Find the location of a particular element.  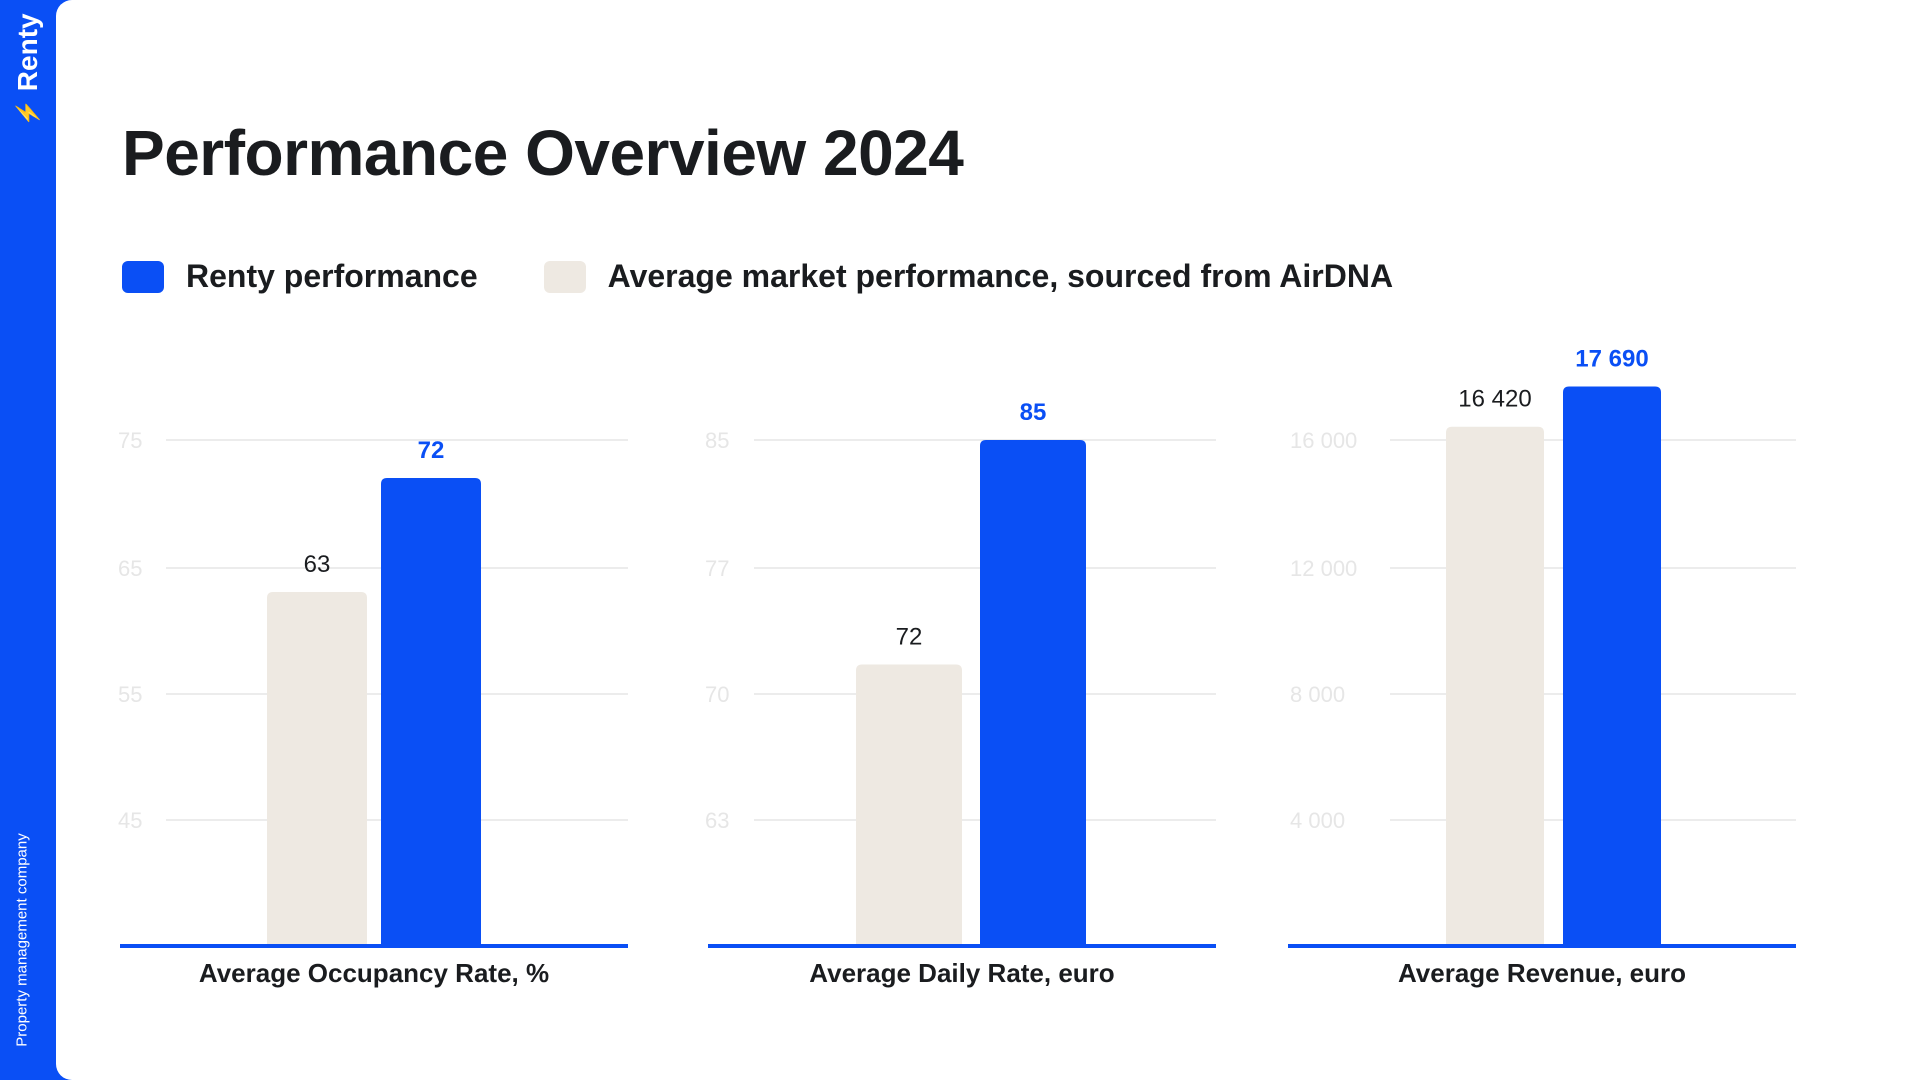

brand-name: Renty is located at coordinates (27, 52).